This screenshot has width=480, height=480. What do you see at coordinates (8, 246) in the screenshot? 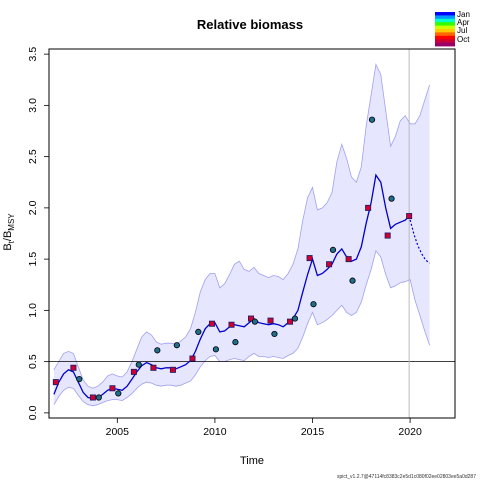
I see `y-axis-label-main: B` at bounding box center [8, 246].